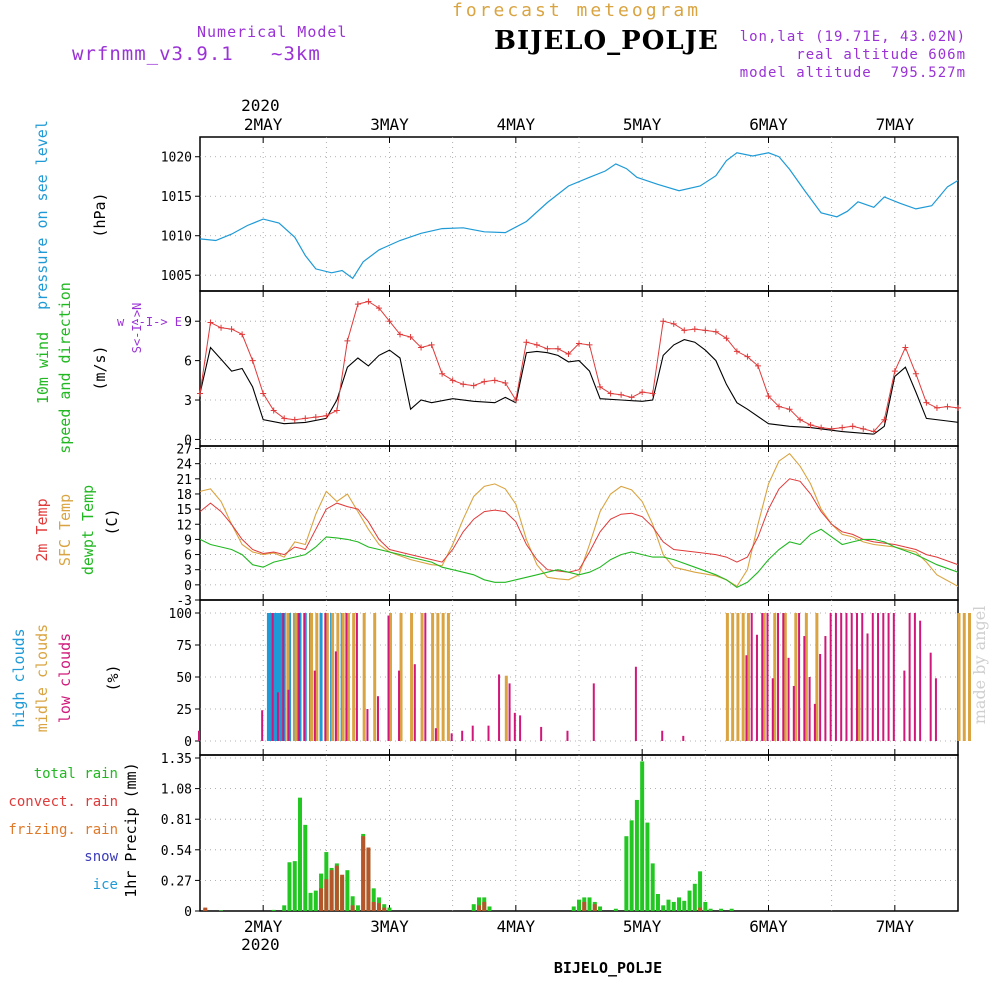 This screenshot has width=1000, height=1000. Describe the element at coordinates (606, 41) in the screenshot. I see `station-title: BIJELO_POLJE` at that location.